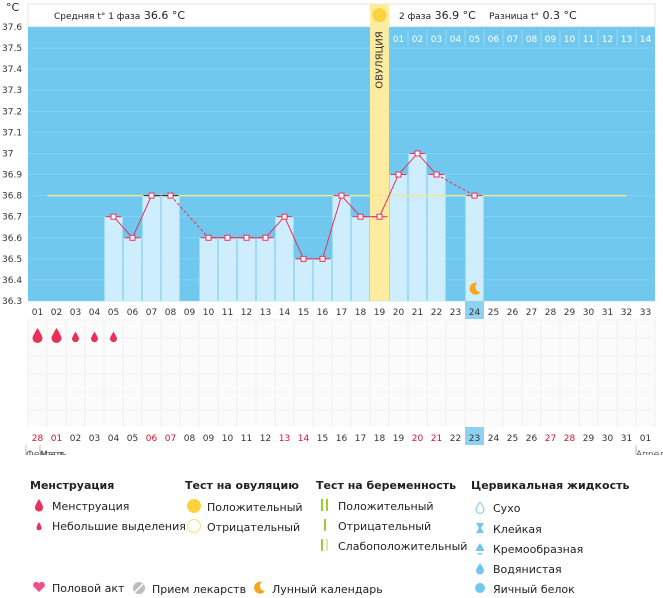 The image size is (663, 598). Describe the element at coordinates (550, 485) in the screenshot. I see `legend-cervical-title: Цервикальная жидкость` at that location.